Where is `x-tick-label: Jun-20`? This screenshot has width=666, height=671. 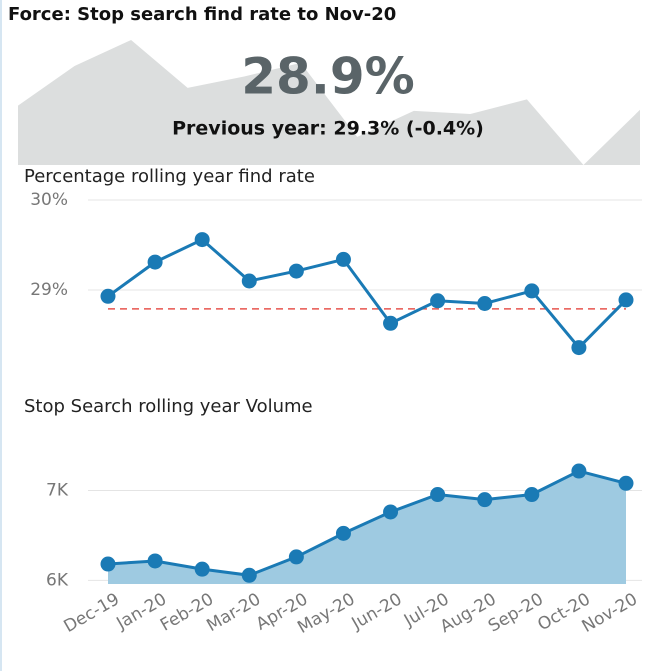
x-tick-label: Jun-20 is located at coordinates (377, 611).